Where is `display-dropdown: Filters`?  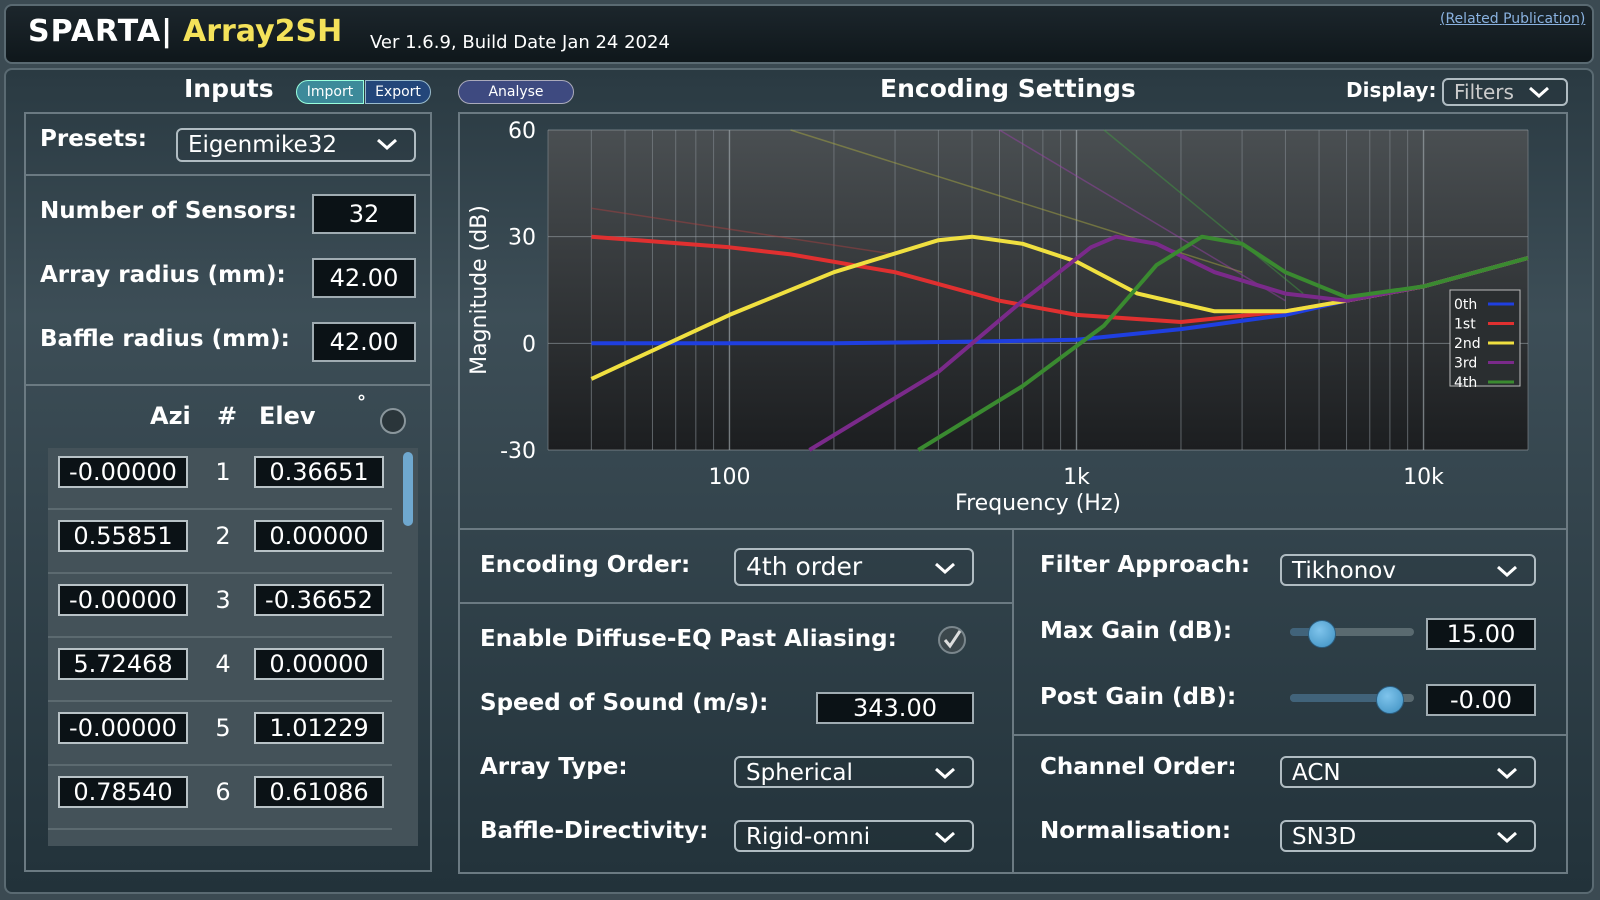 display-dropdown: Filters is located at coordinates (1505, 92).